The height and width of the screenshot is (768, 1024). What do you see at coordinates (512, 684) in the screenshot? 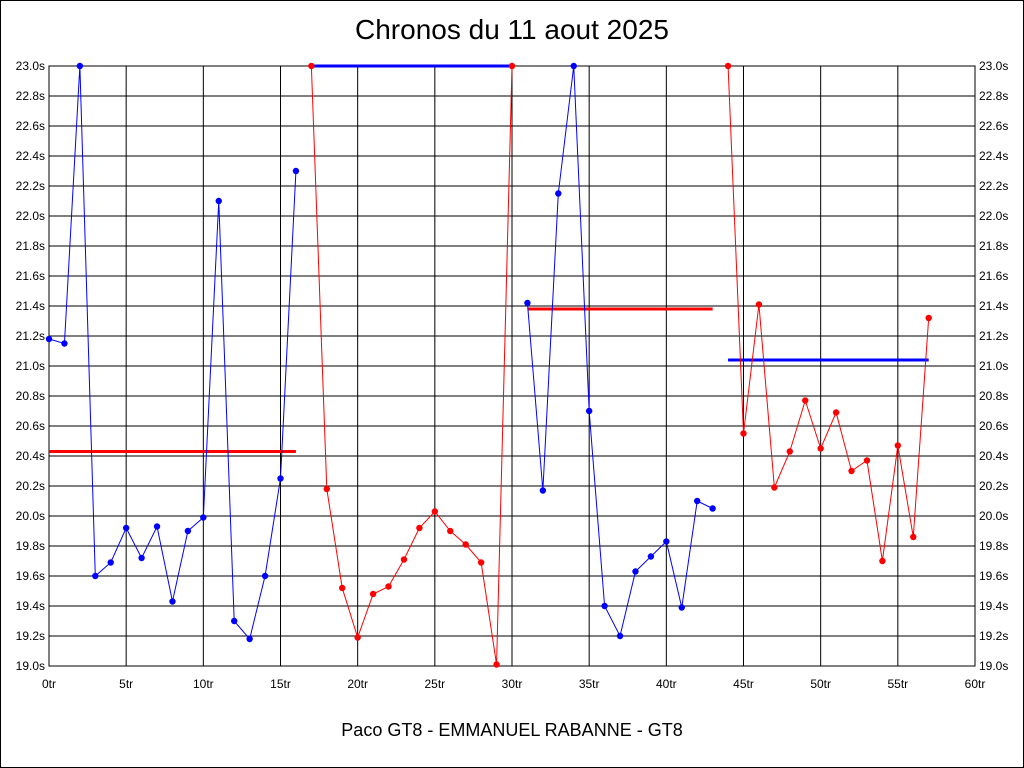
I see `x-tick-label: 30tr` at bounding box center [512, 684].